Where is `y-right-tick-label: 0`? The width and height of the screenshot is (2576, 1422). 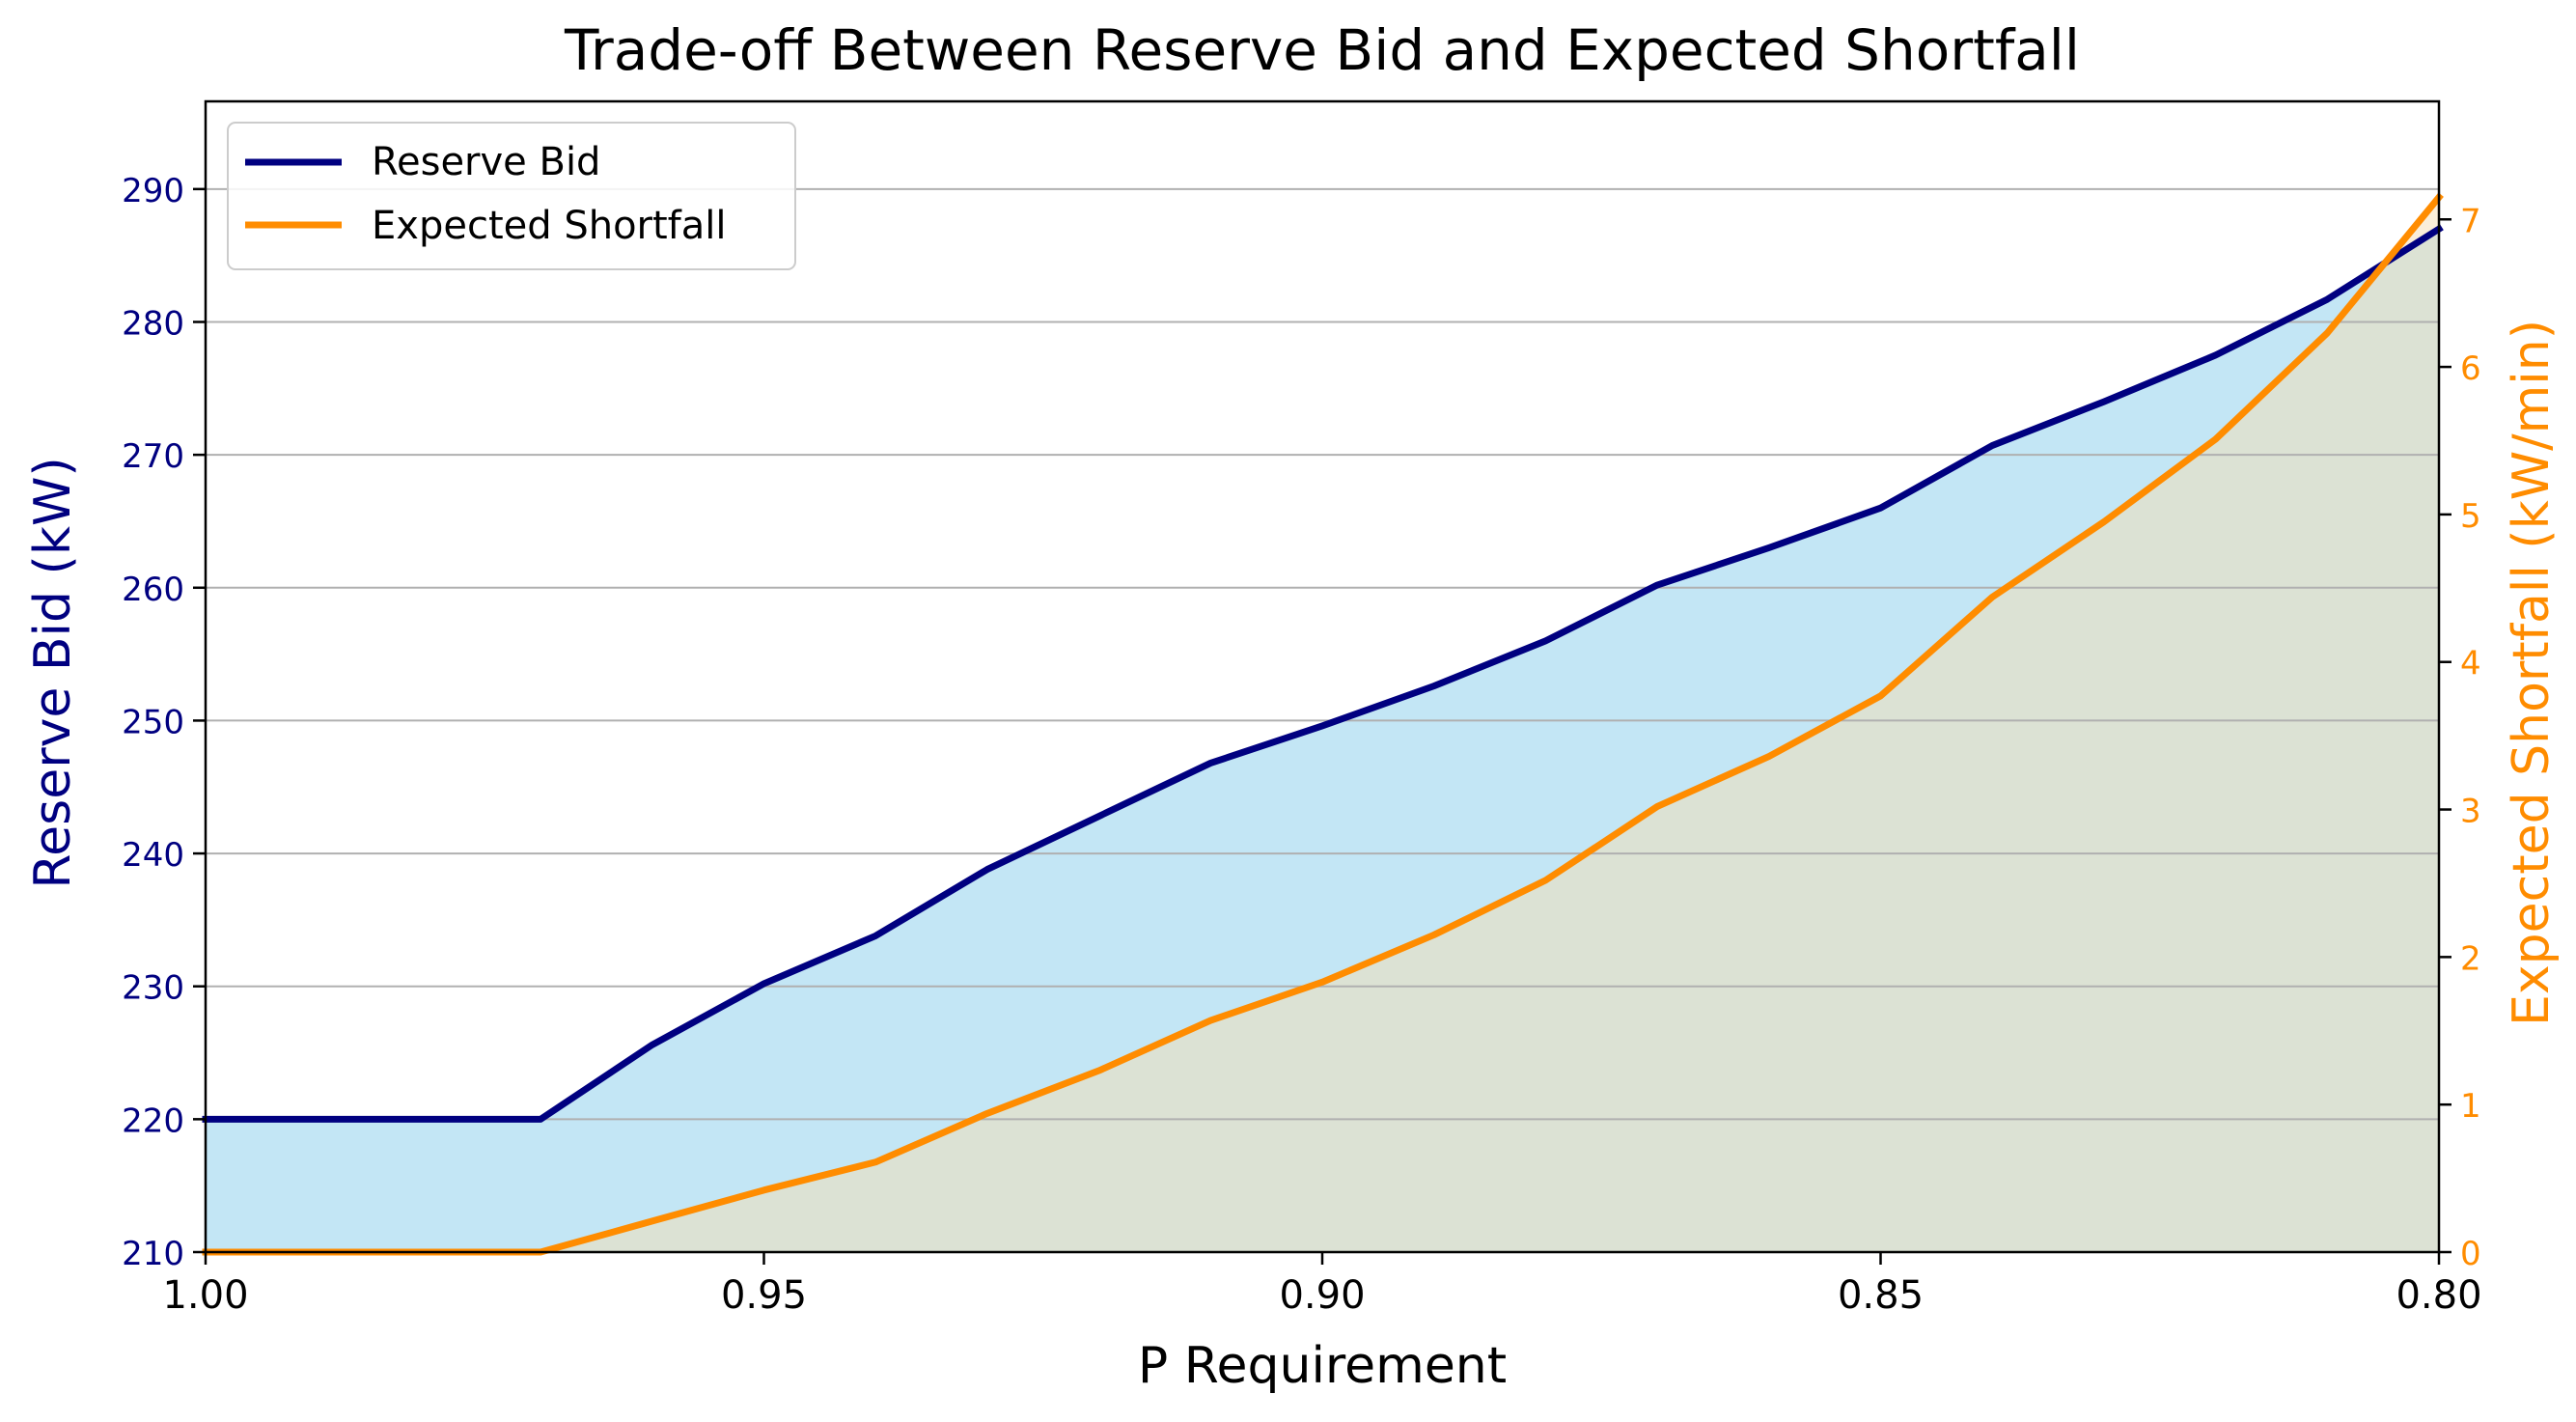 y-right-tick-label: 0 is located at coordinates (2470, 1254).